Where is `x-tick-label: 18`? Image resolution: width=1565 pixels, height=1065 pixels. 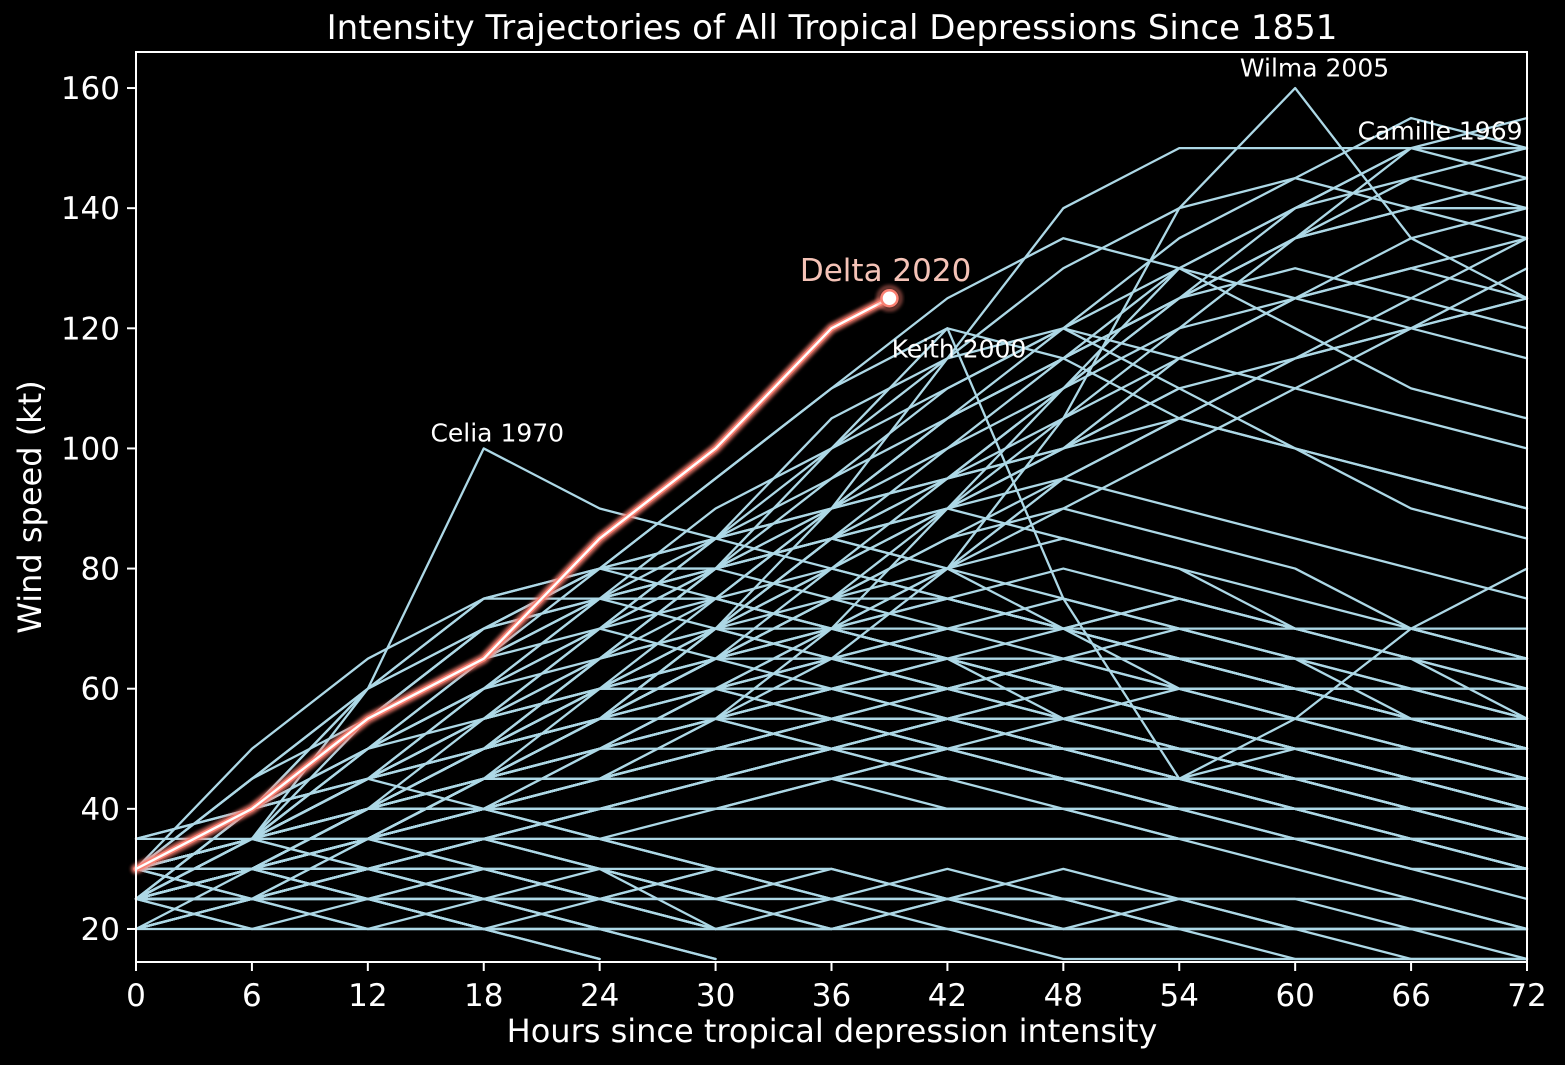
x-tick-label: 18 is located at coordinates (483, 996).